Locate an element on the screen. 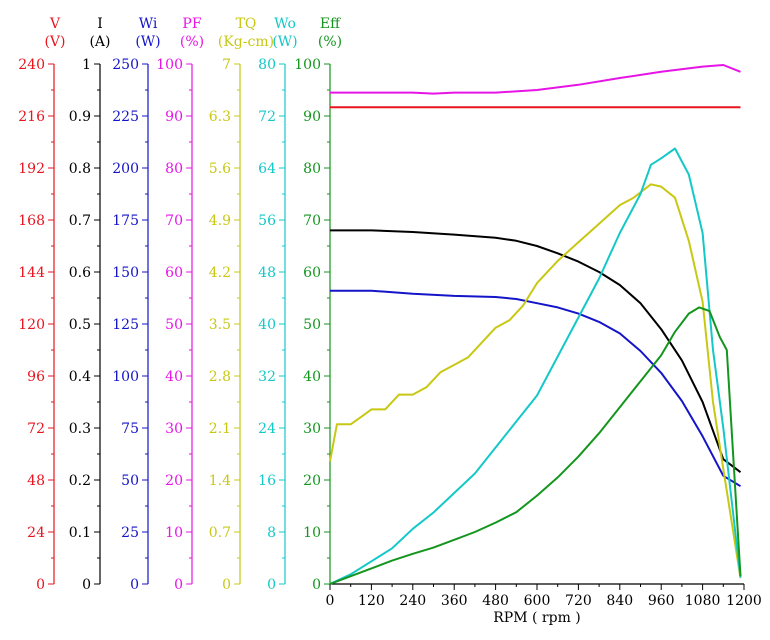 Image resolution: width=770 pixels, height=640 pixels. y-tick-label: 240 is located at coordinates (31, 65).